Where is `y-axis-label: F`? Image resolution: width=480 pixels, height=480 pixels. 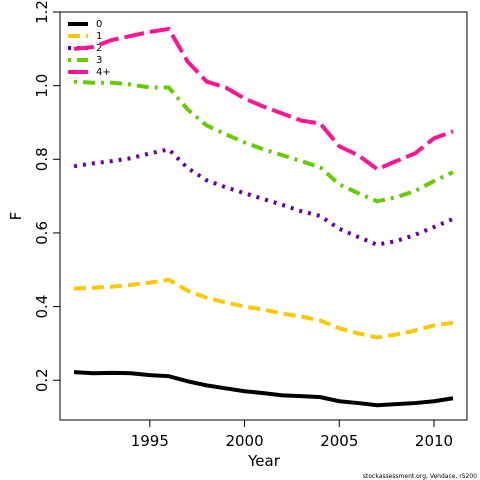
y-axis-label: F is located at coordinates (16, 216).